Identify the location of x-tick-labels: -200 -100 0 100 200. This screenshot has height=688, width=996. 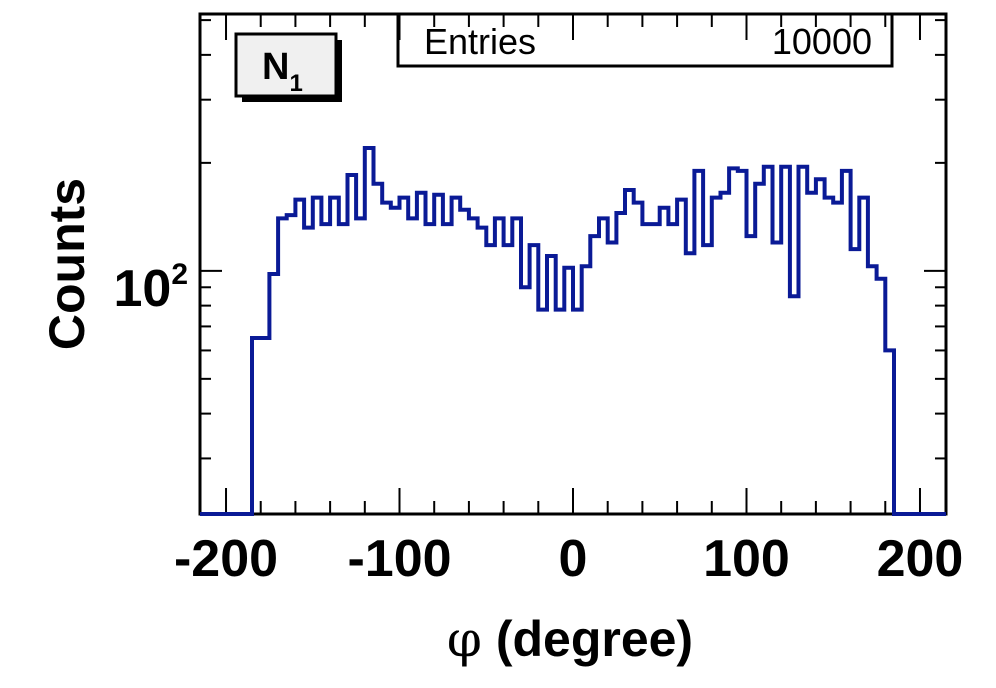
(568, 559).